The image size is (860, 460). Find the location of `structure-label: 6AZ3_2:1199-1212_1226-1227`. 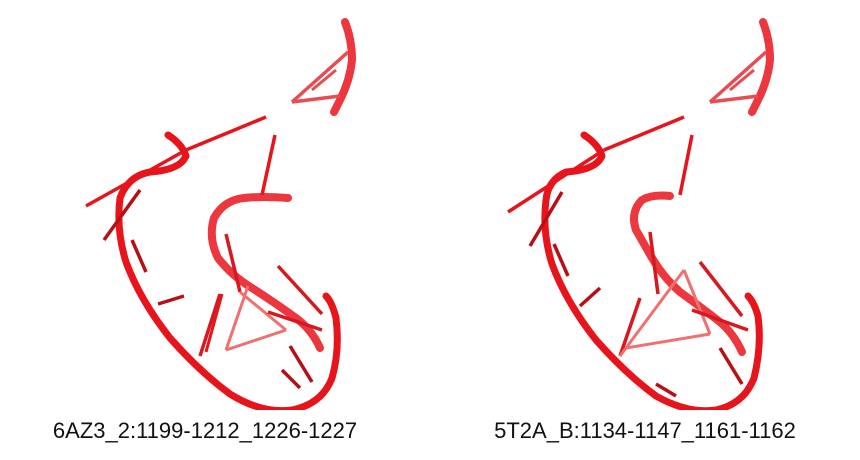

structure-label: 6AZ3_2:1199-1212_1226-1227 is located at coordinates (205, 430).